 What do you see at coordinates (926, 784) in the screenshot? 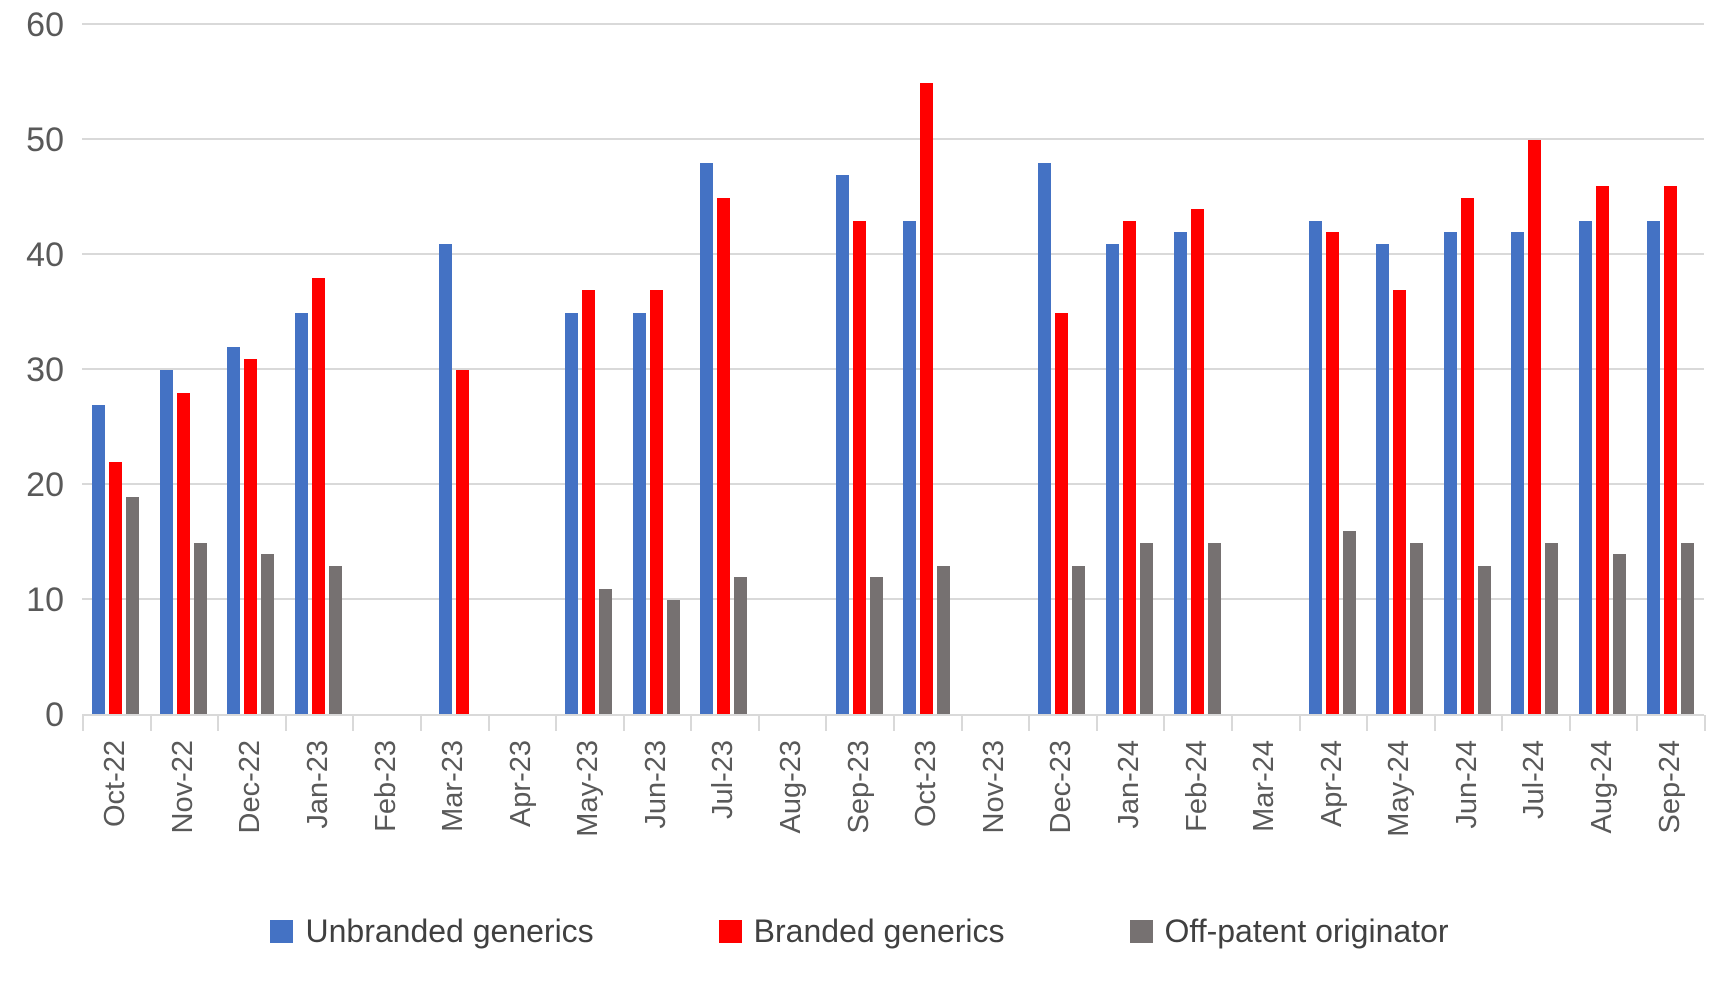
I see `x-axis-label-oct-23: Oct-23` at bounding box center [926, 784].